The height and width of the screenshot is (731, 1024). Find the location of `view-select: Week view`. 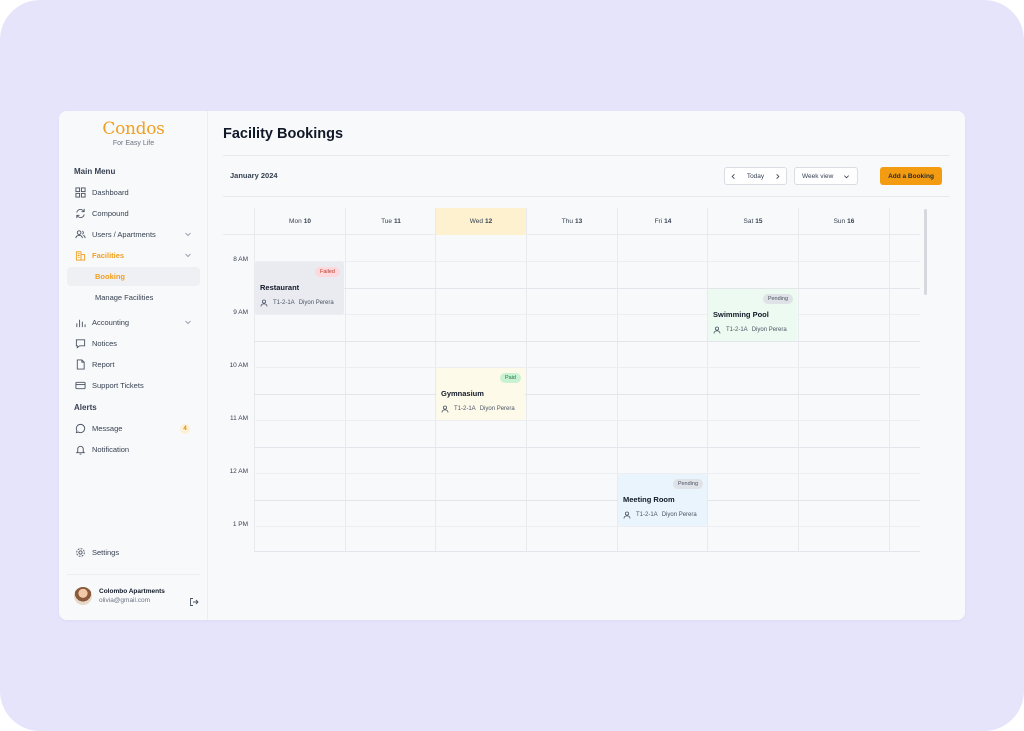

view-select: Week view is located at coordinates (826, 176).